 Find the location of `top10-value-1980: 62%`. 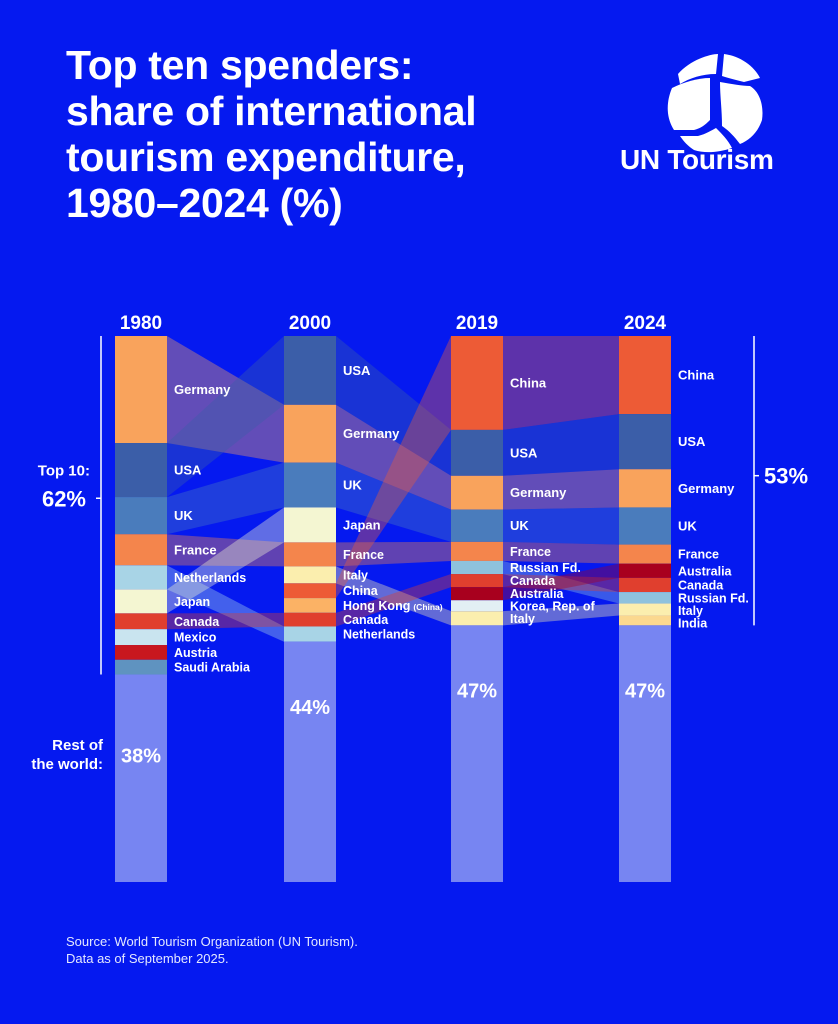

top10-value-1980: 62% is located at coordinates (64, 498).